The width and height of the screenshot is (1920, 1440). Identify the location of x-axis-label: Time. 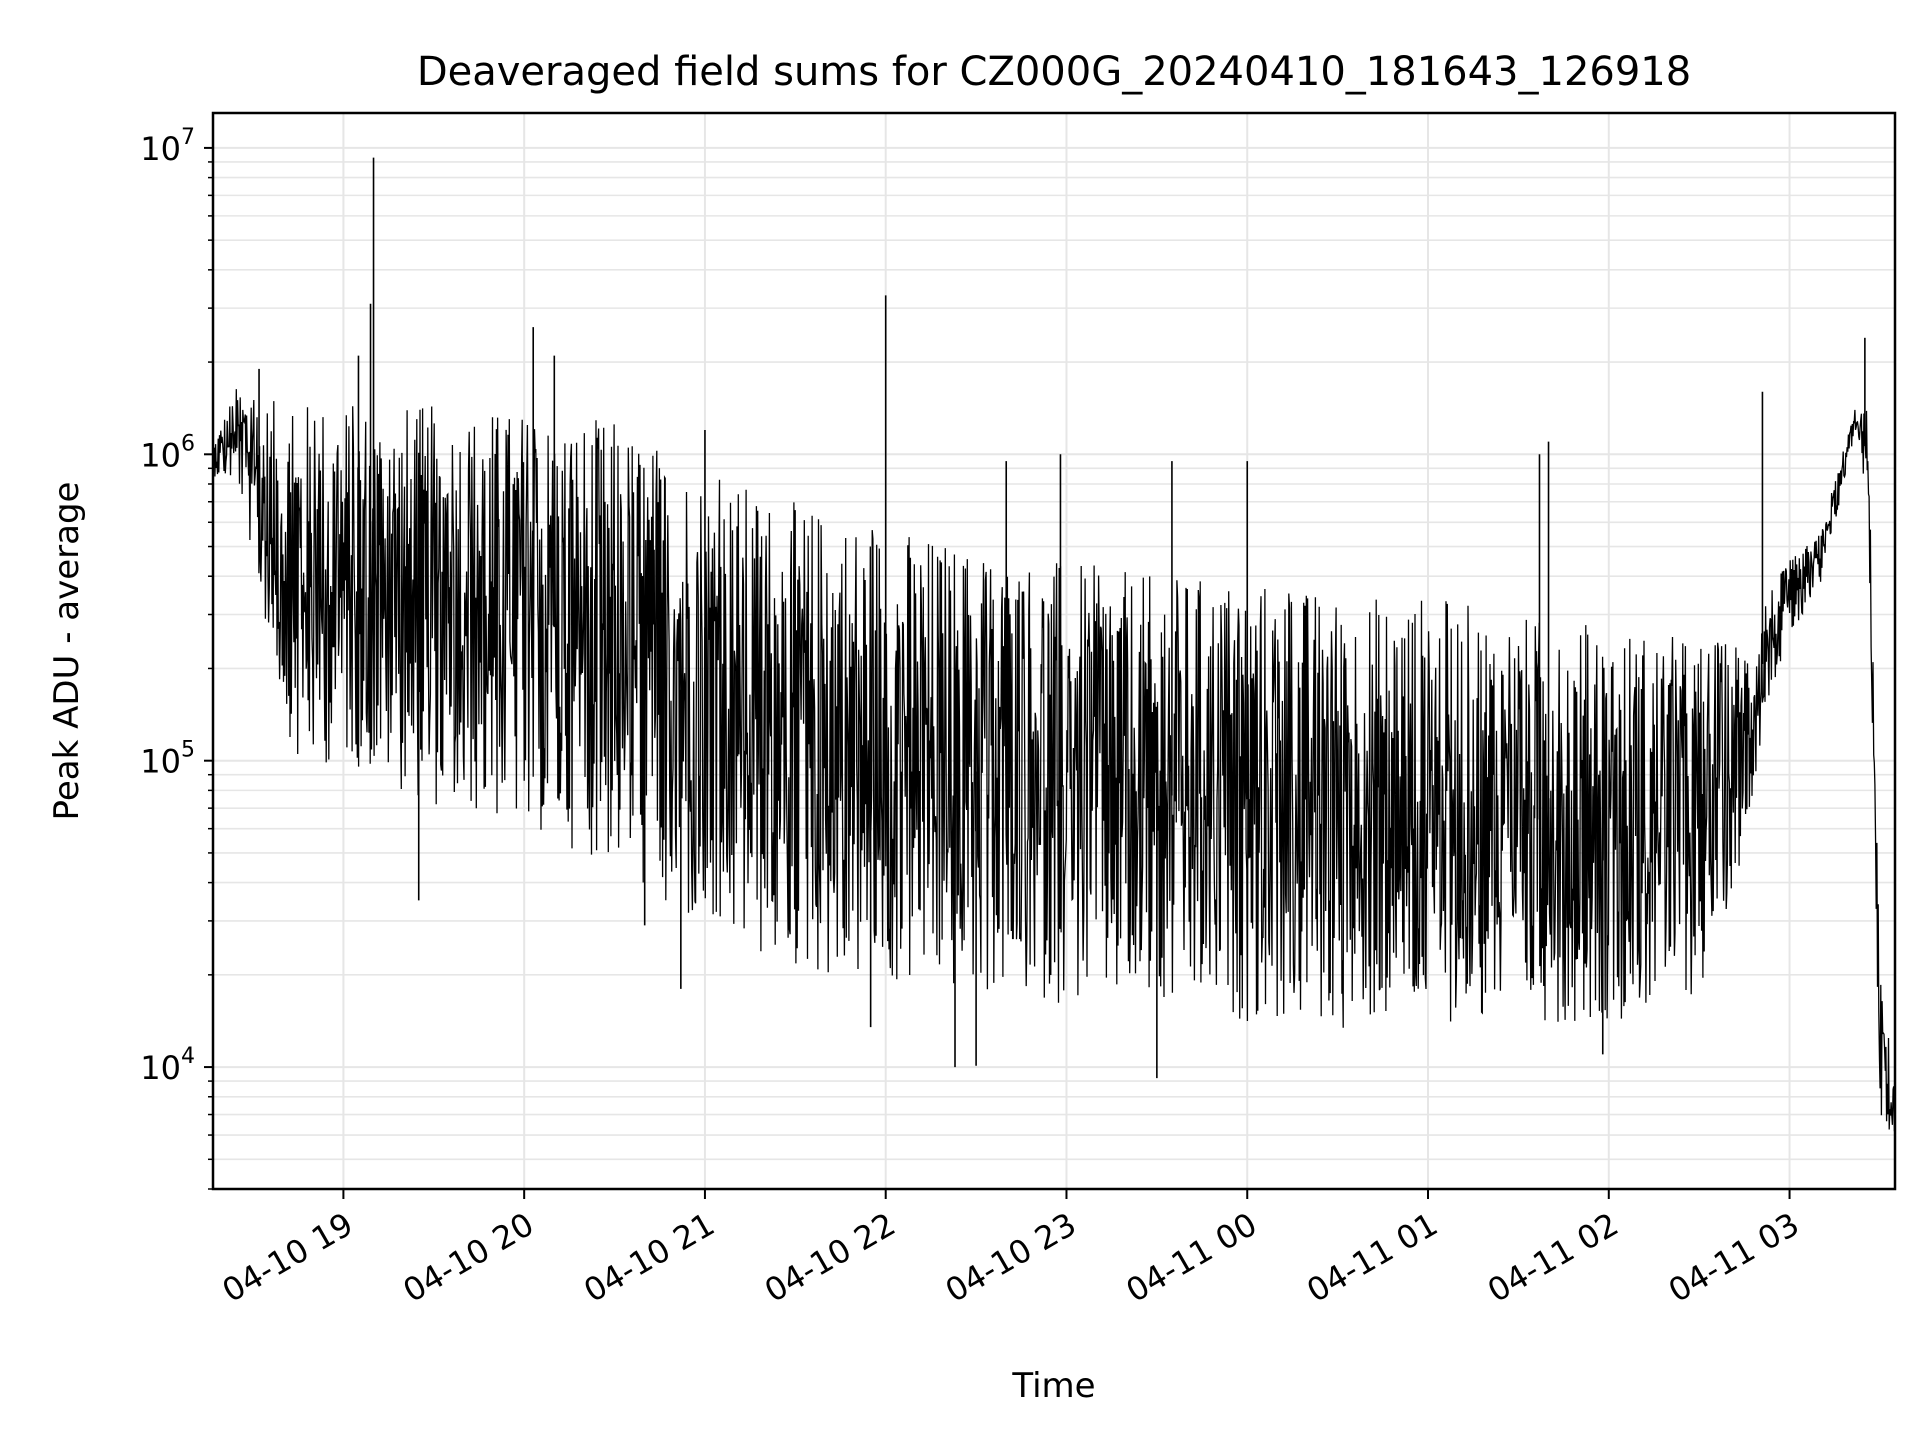
(1053, 1386).